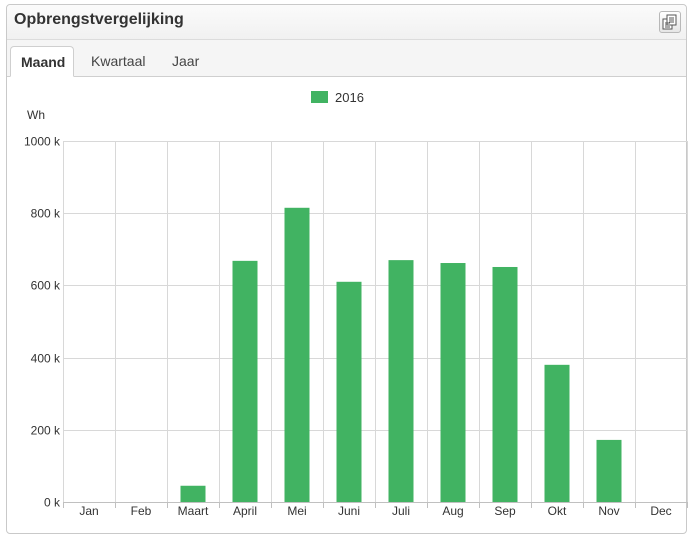 The image size is (691, 540). Describe the element at coordinates (193, 511) in the screenshot. I see `x-tick-label: Maart` at that location.